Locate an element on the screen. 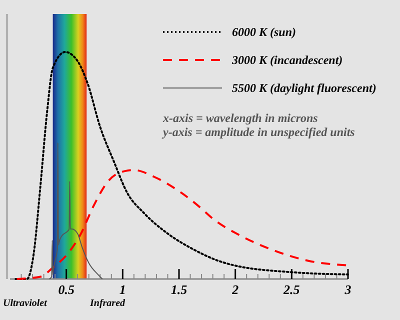  legend-label: 6000 K (sun) is located at coordinates (264, 32).